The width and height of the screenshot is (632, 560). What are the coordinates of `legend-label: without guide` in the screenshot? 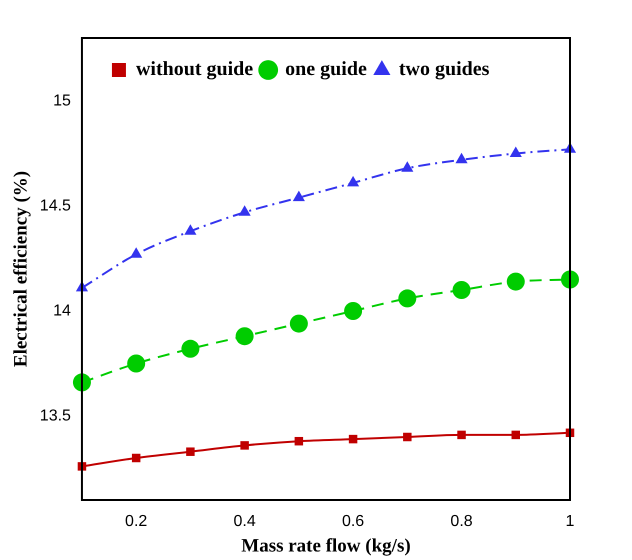 It's located at (195, 69).